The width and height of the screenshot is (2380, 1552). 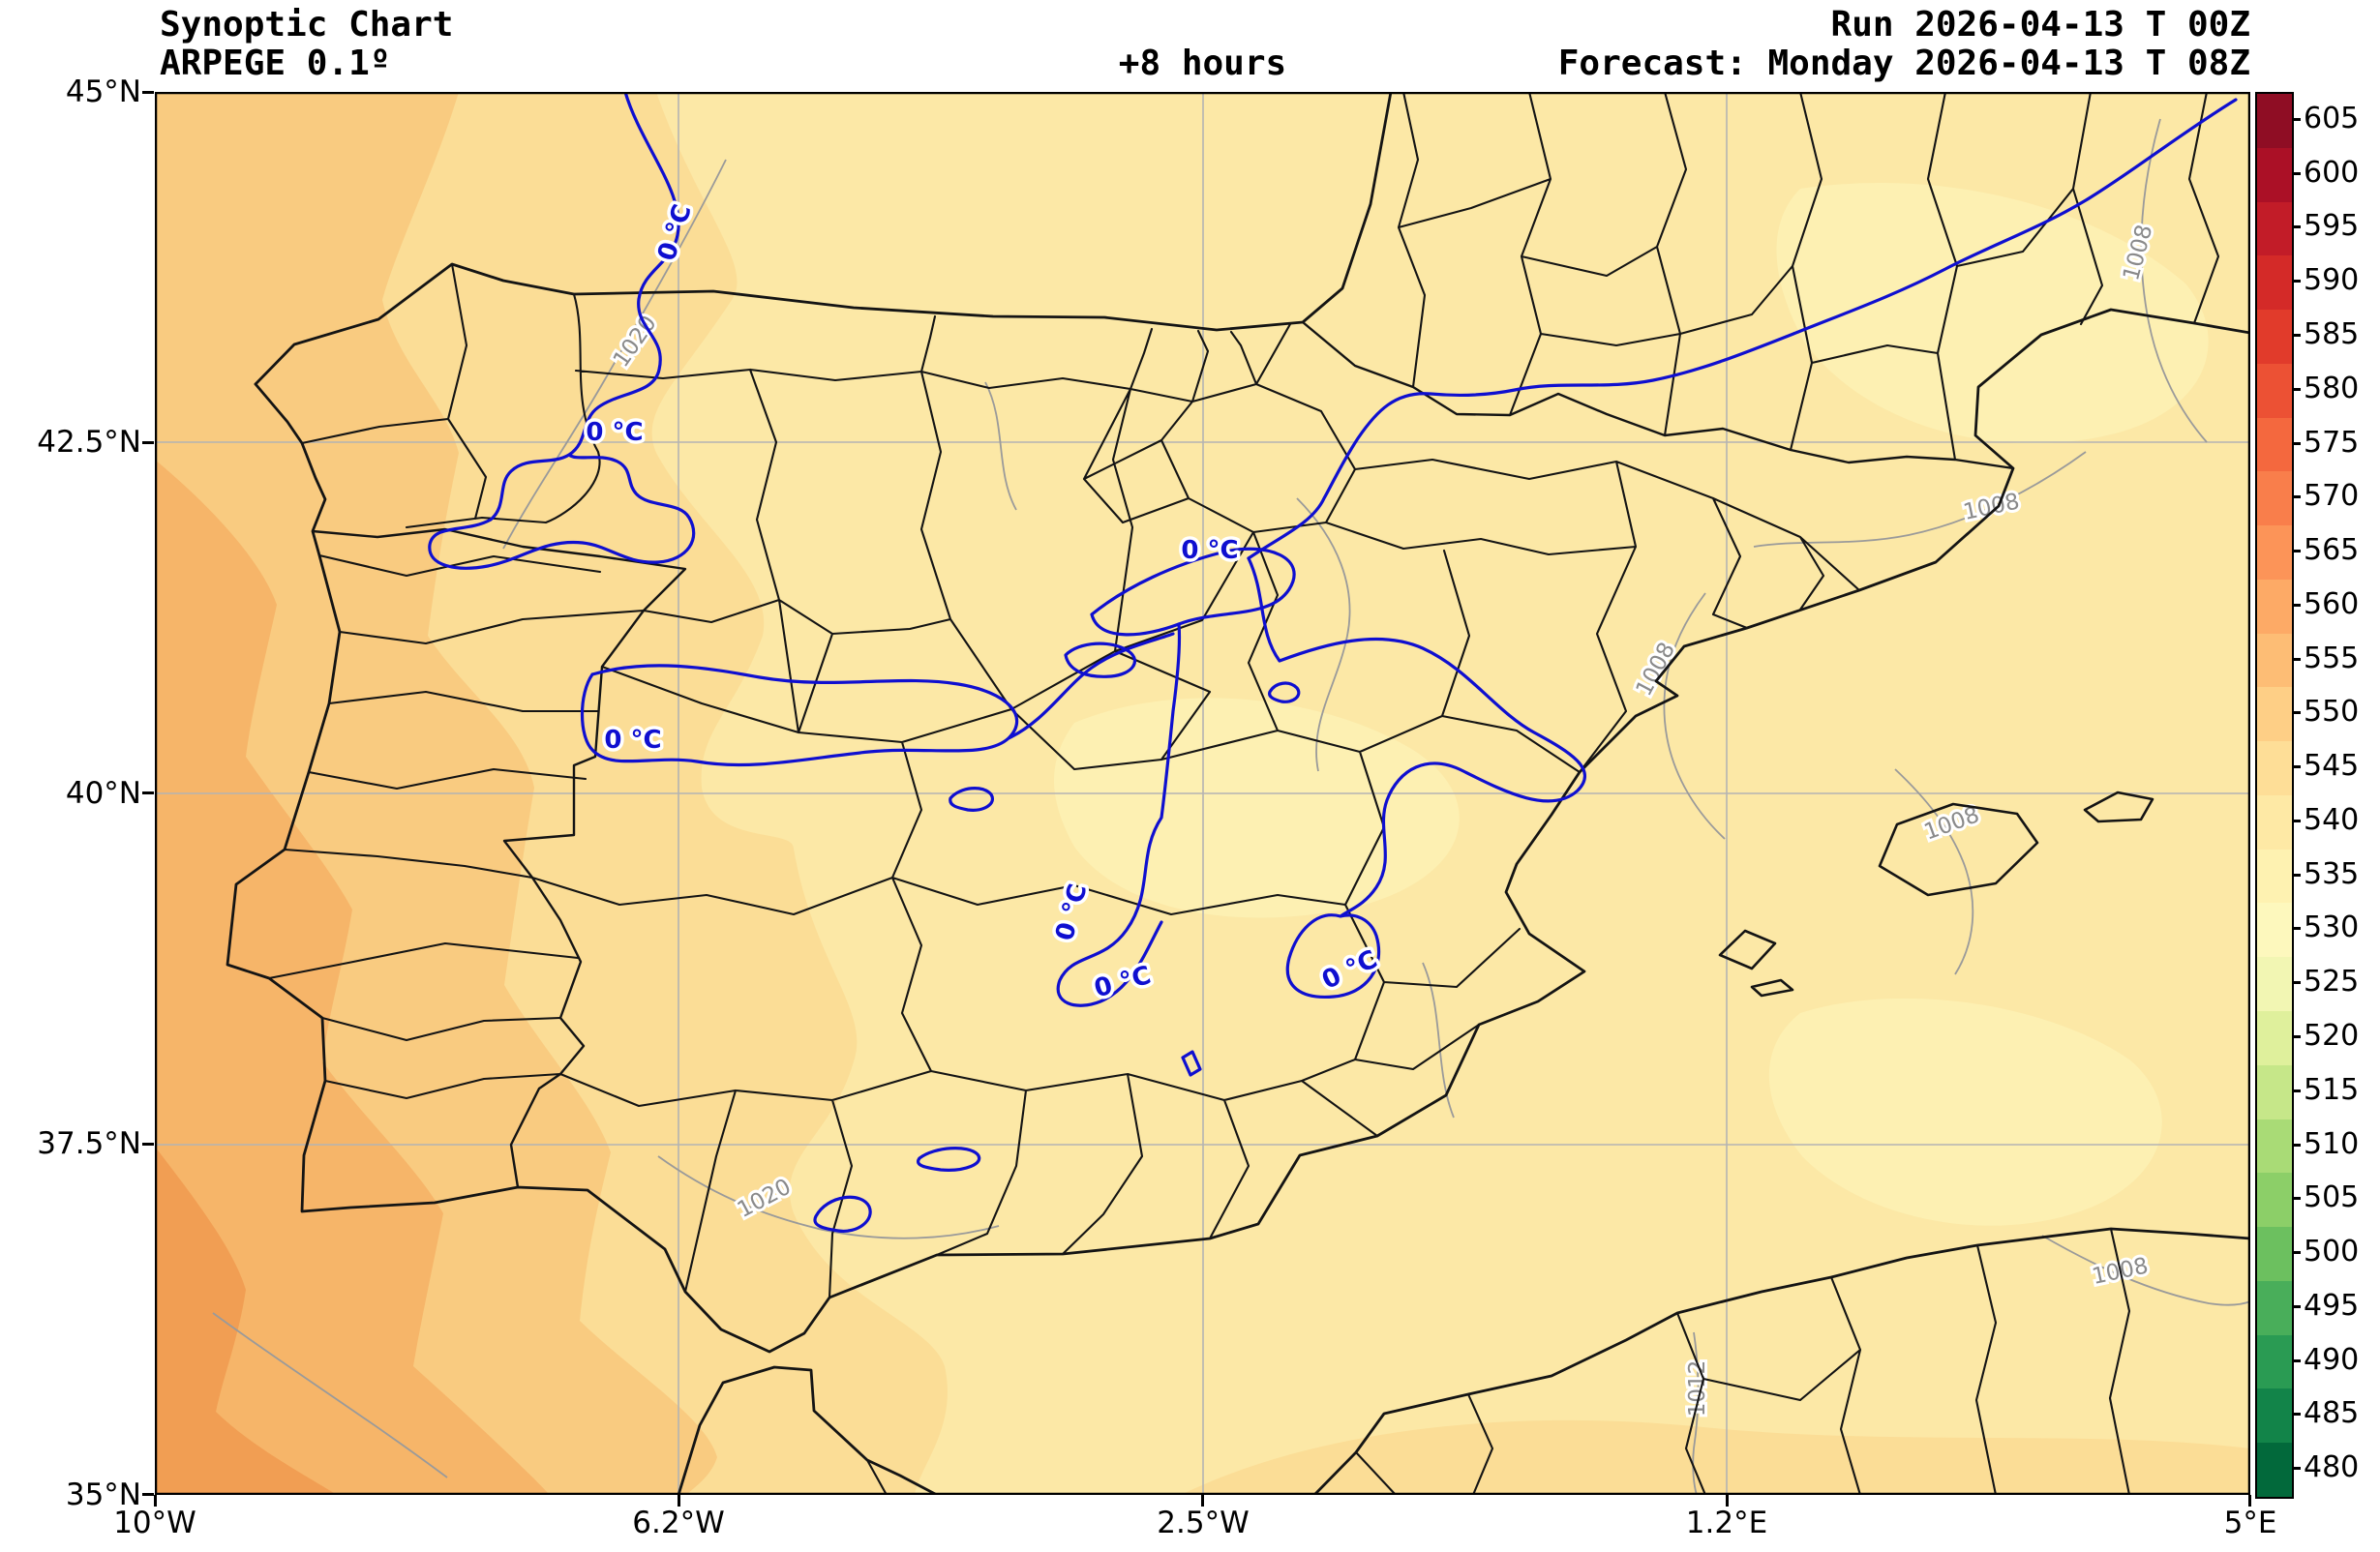 What do you see at coordinates (2326, 1305) in the screenshot?
I see `colorbar-tick-label: 495` at bounding box center [2326, 1305].